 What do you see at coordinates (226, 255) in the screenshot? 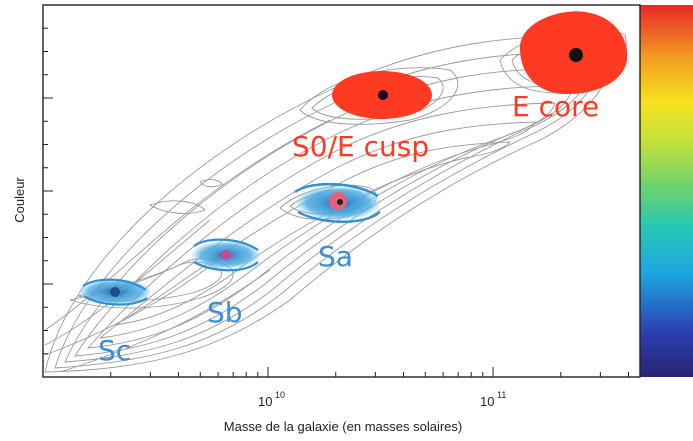
I see `point-sb-core` at bounding box center [226, 255].